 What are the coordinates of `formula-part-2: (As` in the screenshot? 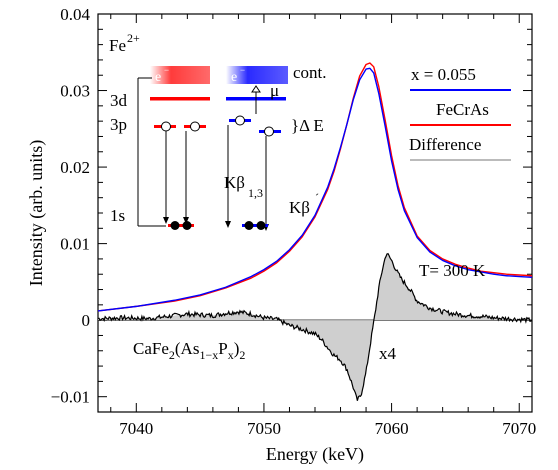 It's located at (187, 348).